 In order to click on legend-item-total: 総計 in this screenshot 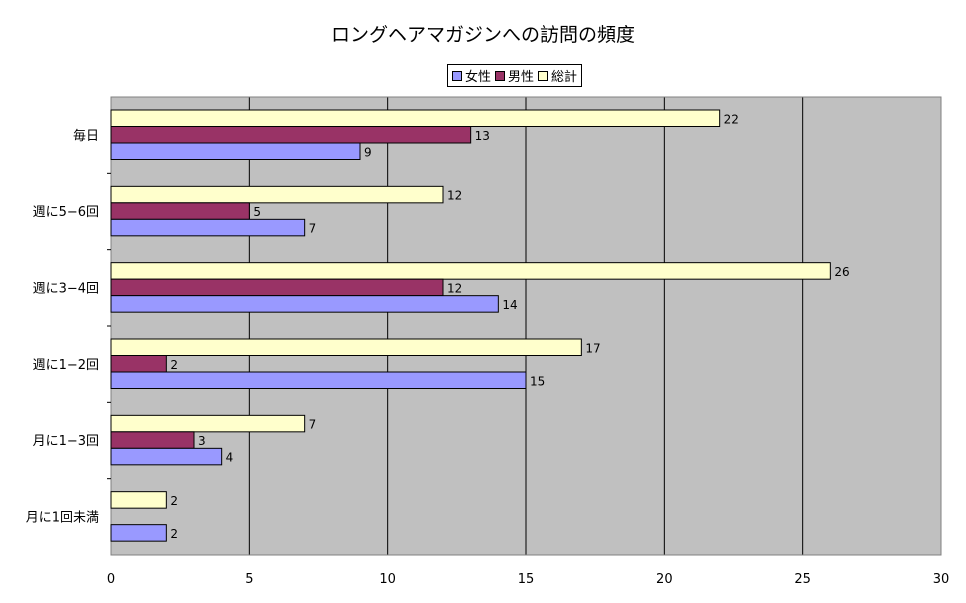, I will do `click(557, 75)`.